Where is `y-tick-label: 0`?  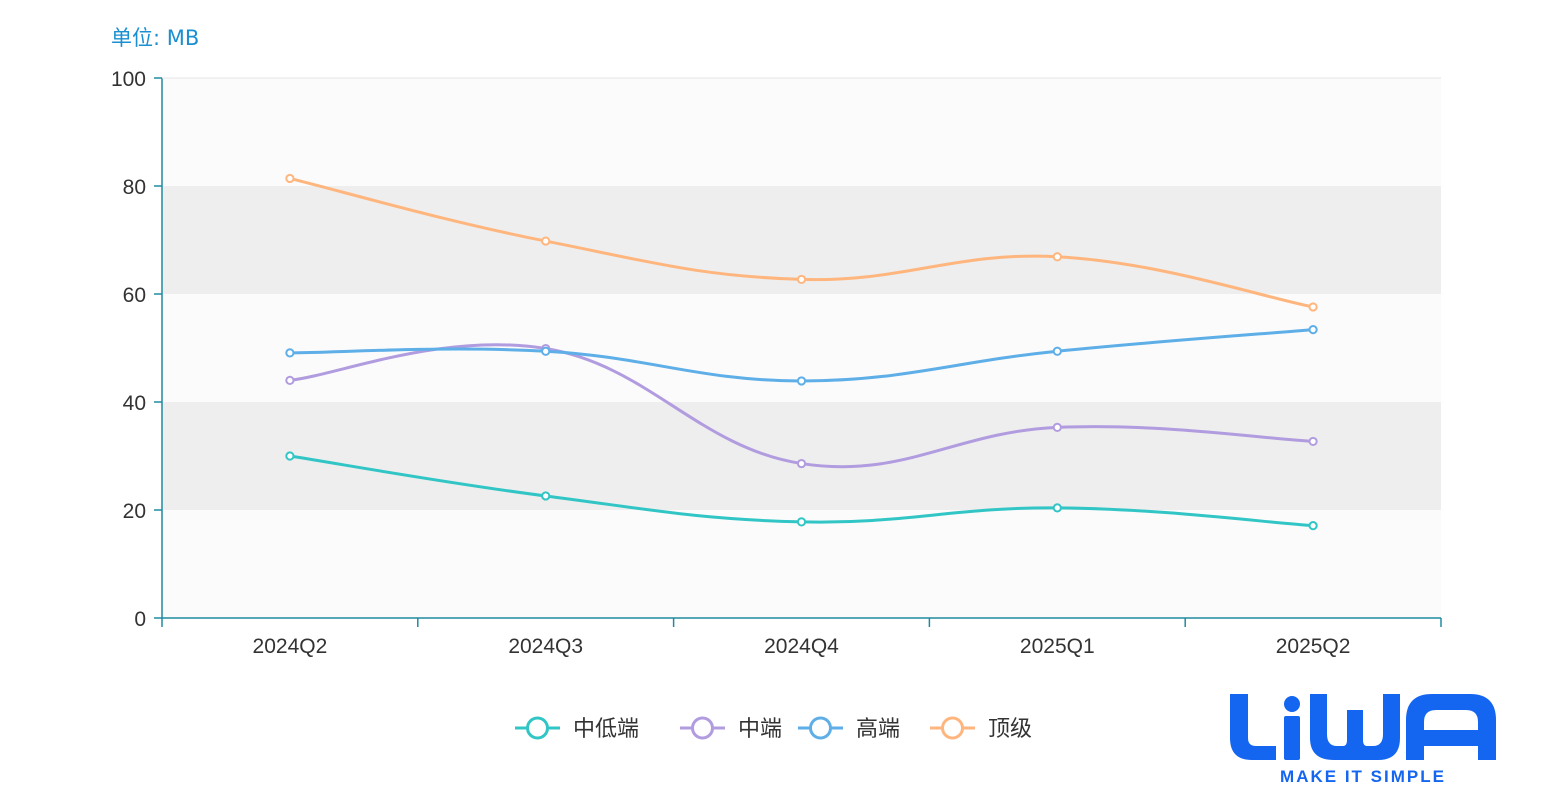 y-tick-label: 0 is located at coordinates (140, 619).